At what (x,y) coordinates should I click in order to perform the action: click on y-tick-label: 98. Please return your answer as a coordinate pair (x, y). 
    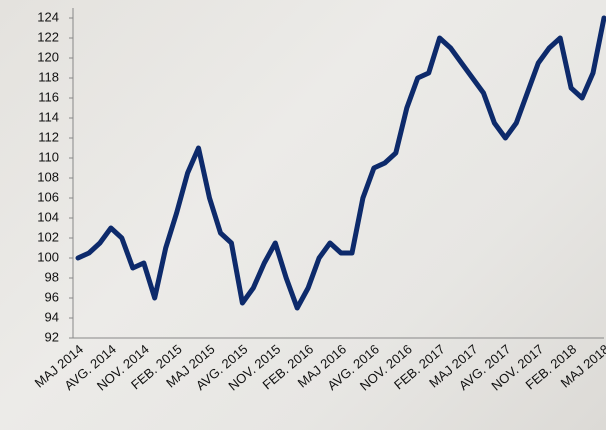
    Looking at the image, I should click on (52, 276).